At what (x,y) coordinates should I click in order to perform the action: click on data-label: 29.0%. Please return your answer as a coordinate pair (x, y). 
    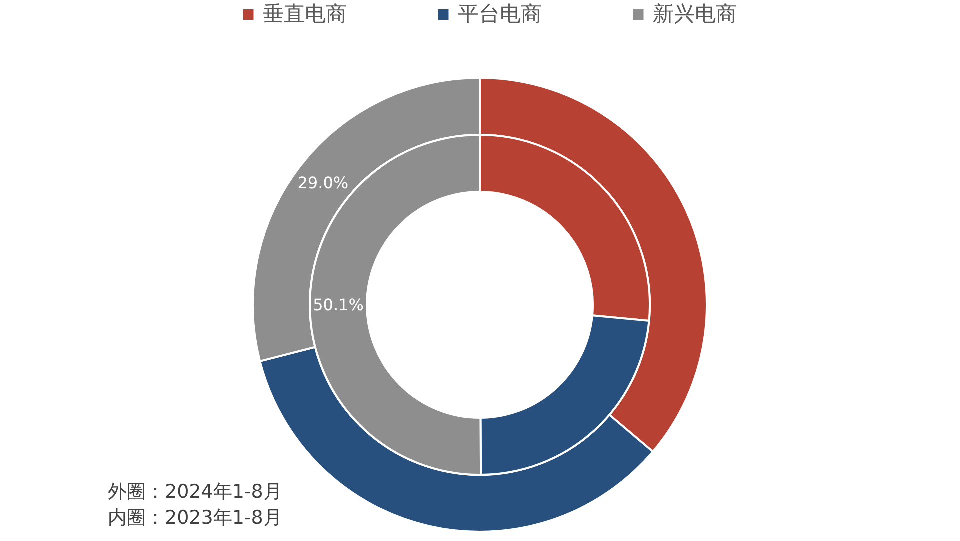
    Looking at the image, I should click on (323, 182).